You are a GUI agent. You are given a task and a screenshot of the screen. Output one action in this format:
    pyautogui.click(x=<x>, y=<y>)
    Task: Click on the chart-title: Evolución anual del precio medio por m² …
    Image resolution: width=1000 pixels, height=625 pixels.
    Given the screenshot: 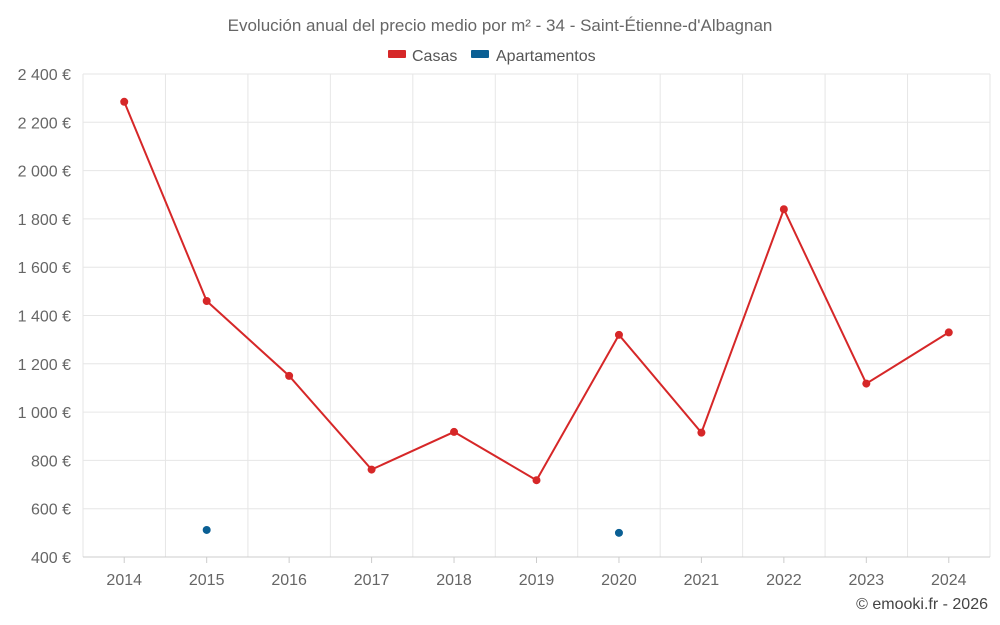 What is the action you would take?
    pyautogui.click(x=500, y=25)
    